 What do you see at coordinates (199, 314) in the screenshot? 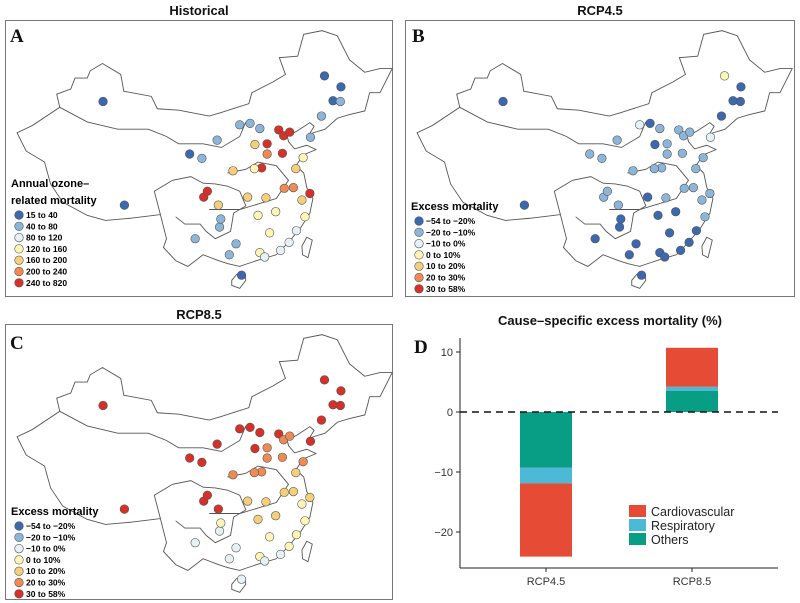
I see `panel-c-title: RCP8.5` at bounding box center [199, 314].